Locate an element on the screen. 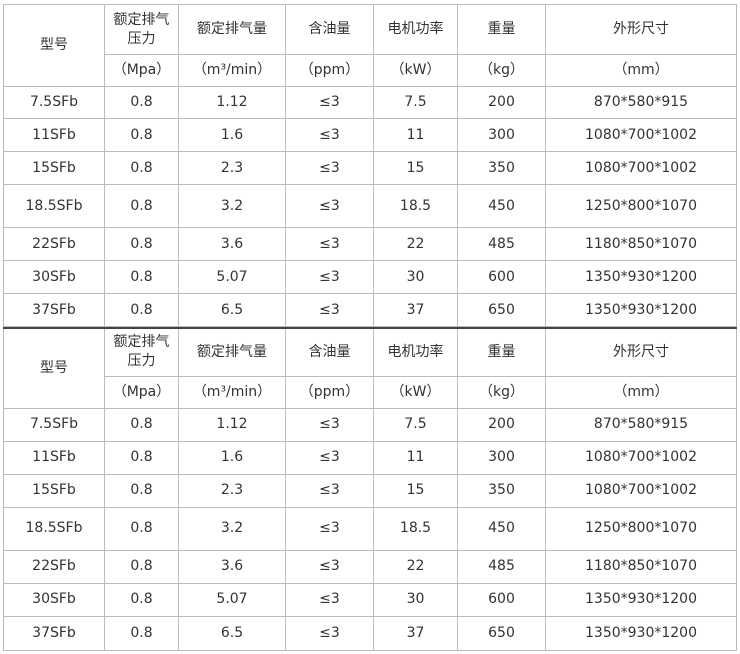  data-cell: 37SFb is located at coordinates (54, 633).